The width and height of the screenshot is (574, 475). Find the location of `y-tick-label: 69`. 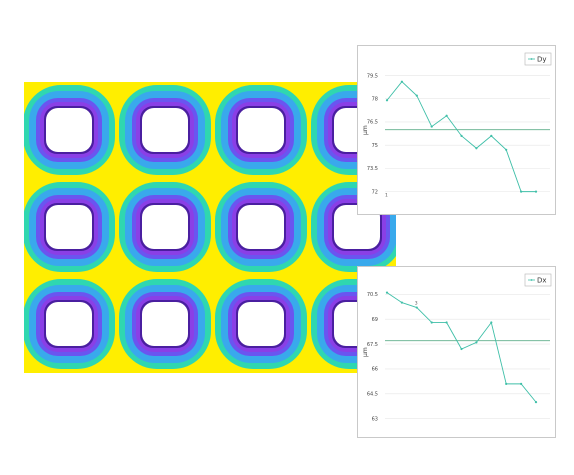

y-tick-label: 69 is located at coordinates (375, 320).